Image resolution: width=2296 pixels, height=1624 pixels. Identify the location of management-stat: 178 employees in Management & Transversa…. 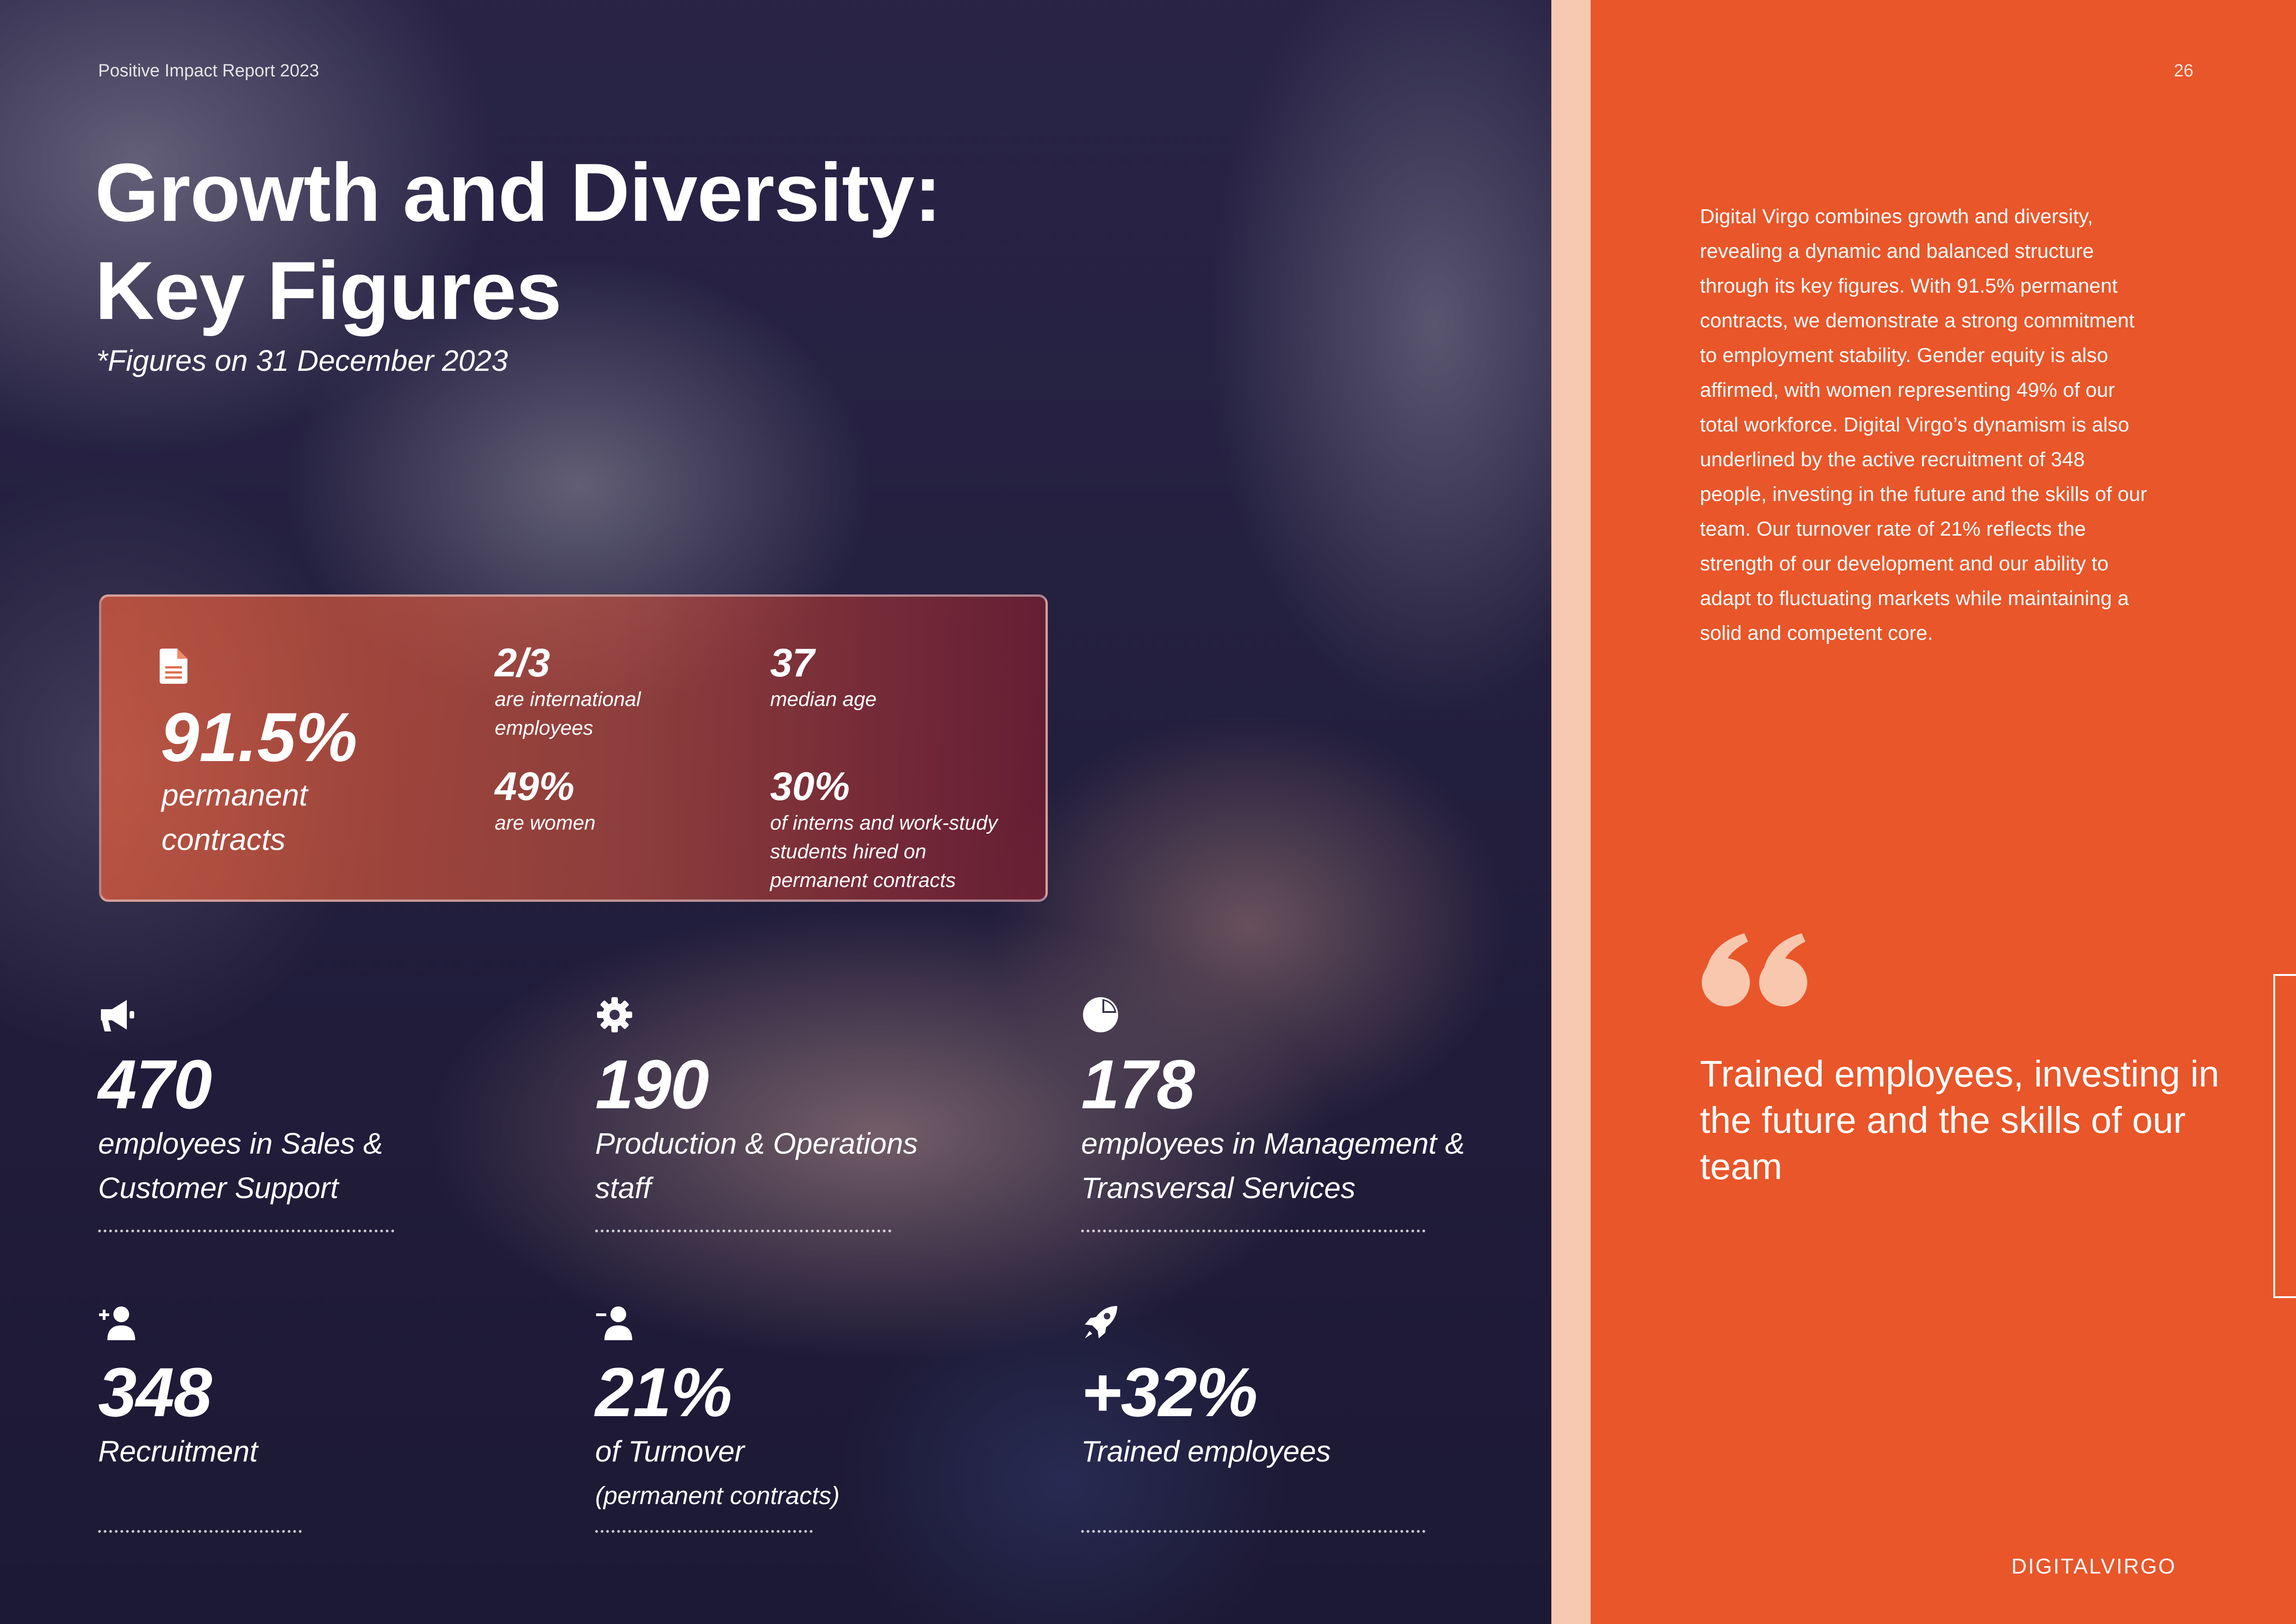
(1294, 1102).